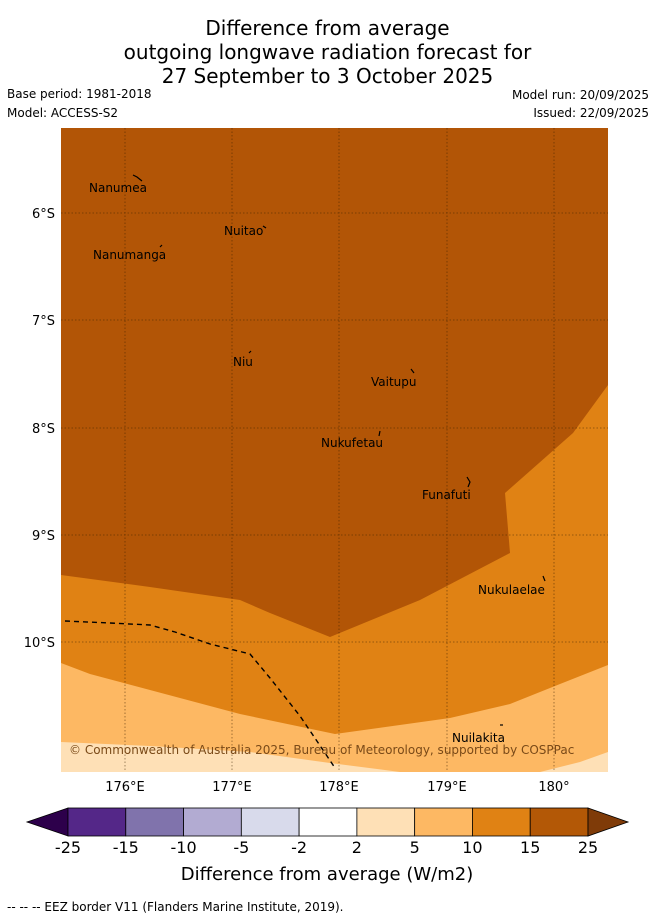 The width and height of the screenshot is (655, 919). What do you see at coordinates (511, 590) in the screenshot?
I see `place-label-nukulaelae: Nukulaelae` at bounding box center [511, 590].